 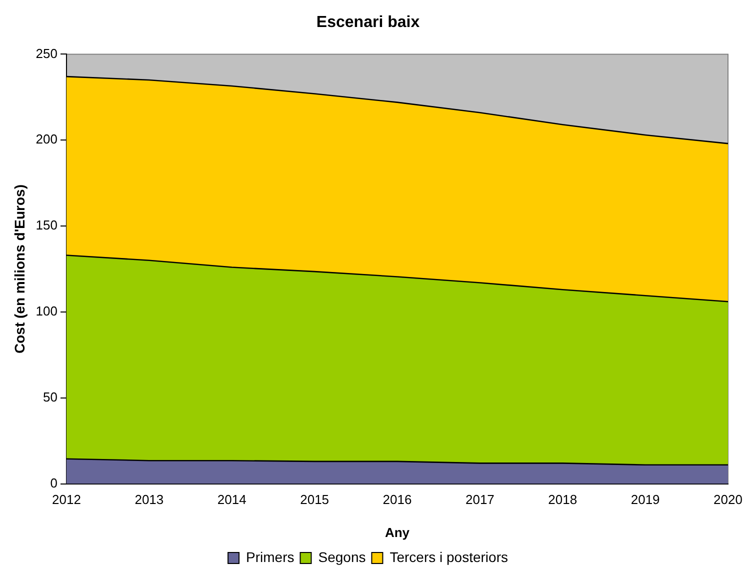 What do you see at coordinates (397, 532) in the screenshot?
I see `x-axis-title: Any` at bounding box center [397, 532].